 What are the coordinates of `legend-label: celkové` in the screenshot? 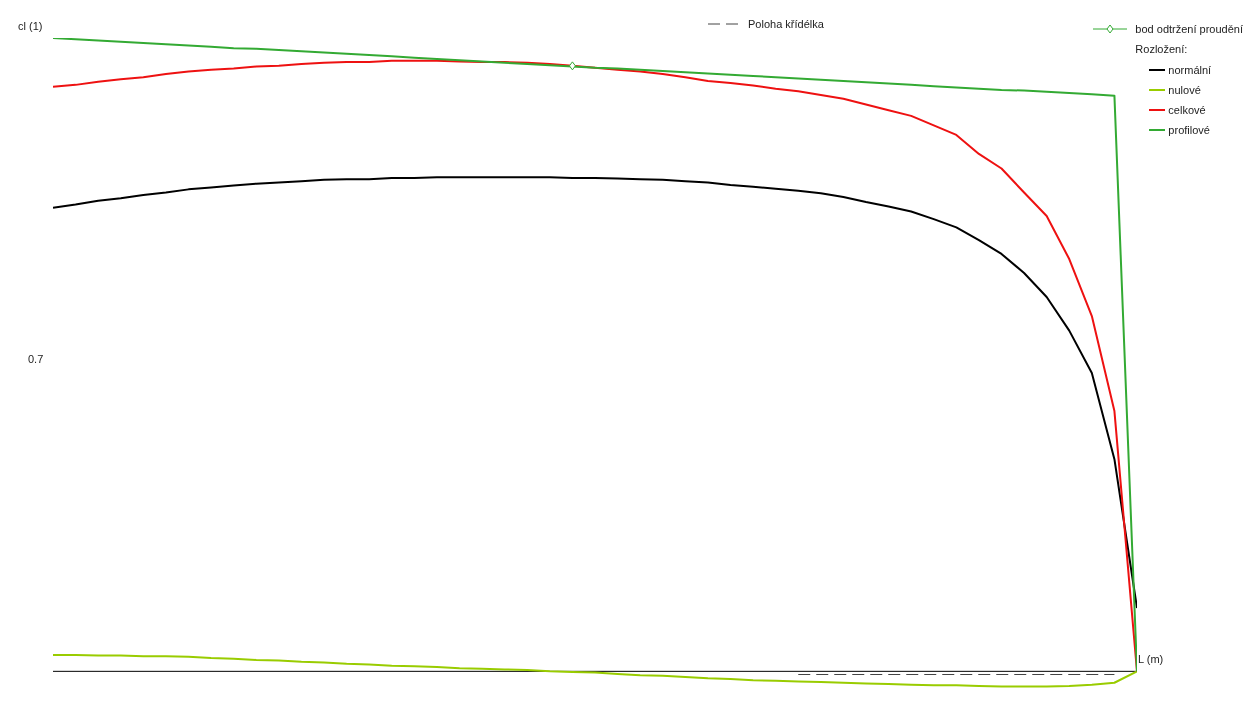 It's located at (1187, 110).